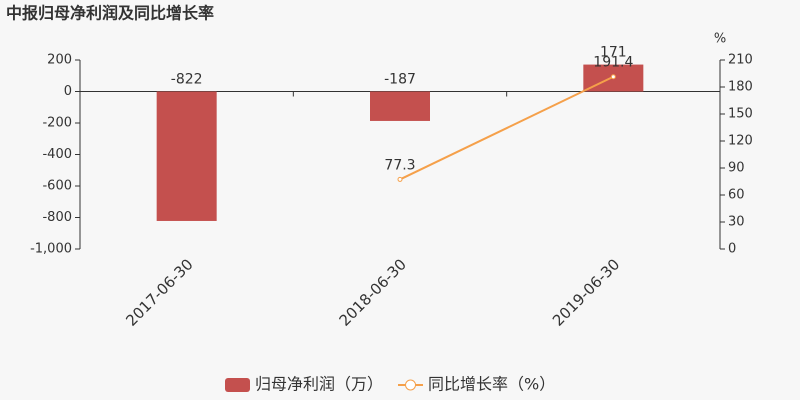  What do you see at coordinates (740, 114) in the screenshot?
I see `y2-tick-label: 150` at bounding box center [740, 114].